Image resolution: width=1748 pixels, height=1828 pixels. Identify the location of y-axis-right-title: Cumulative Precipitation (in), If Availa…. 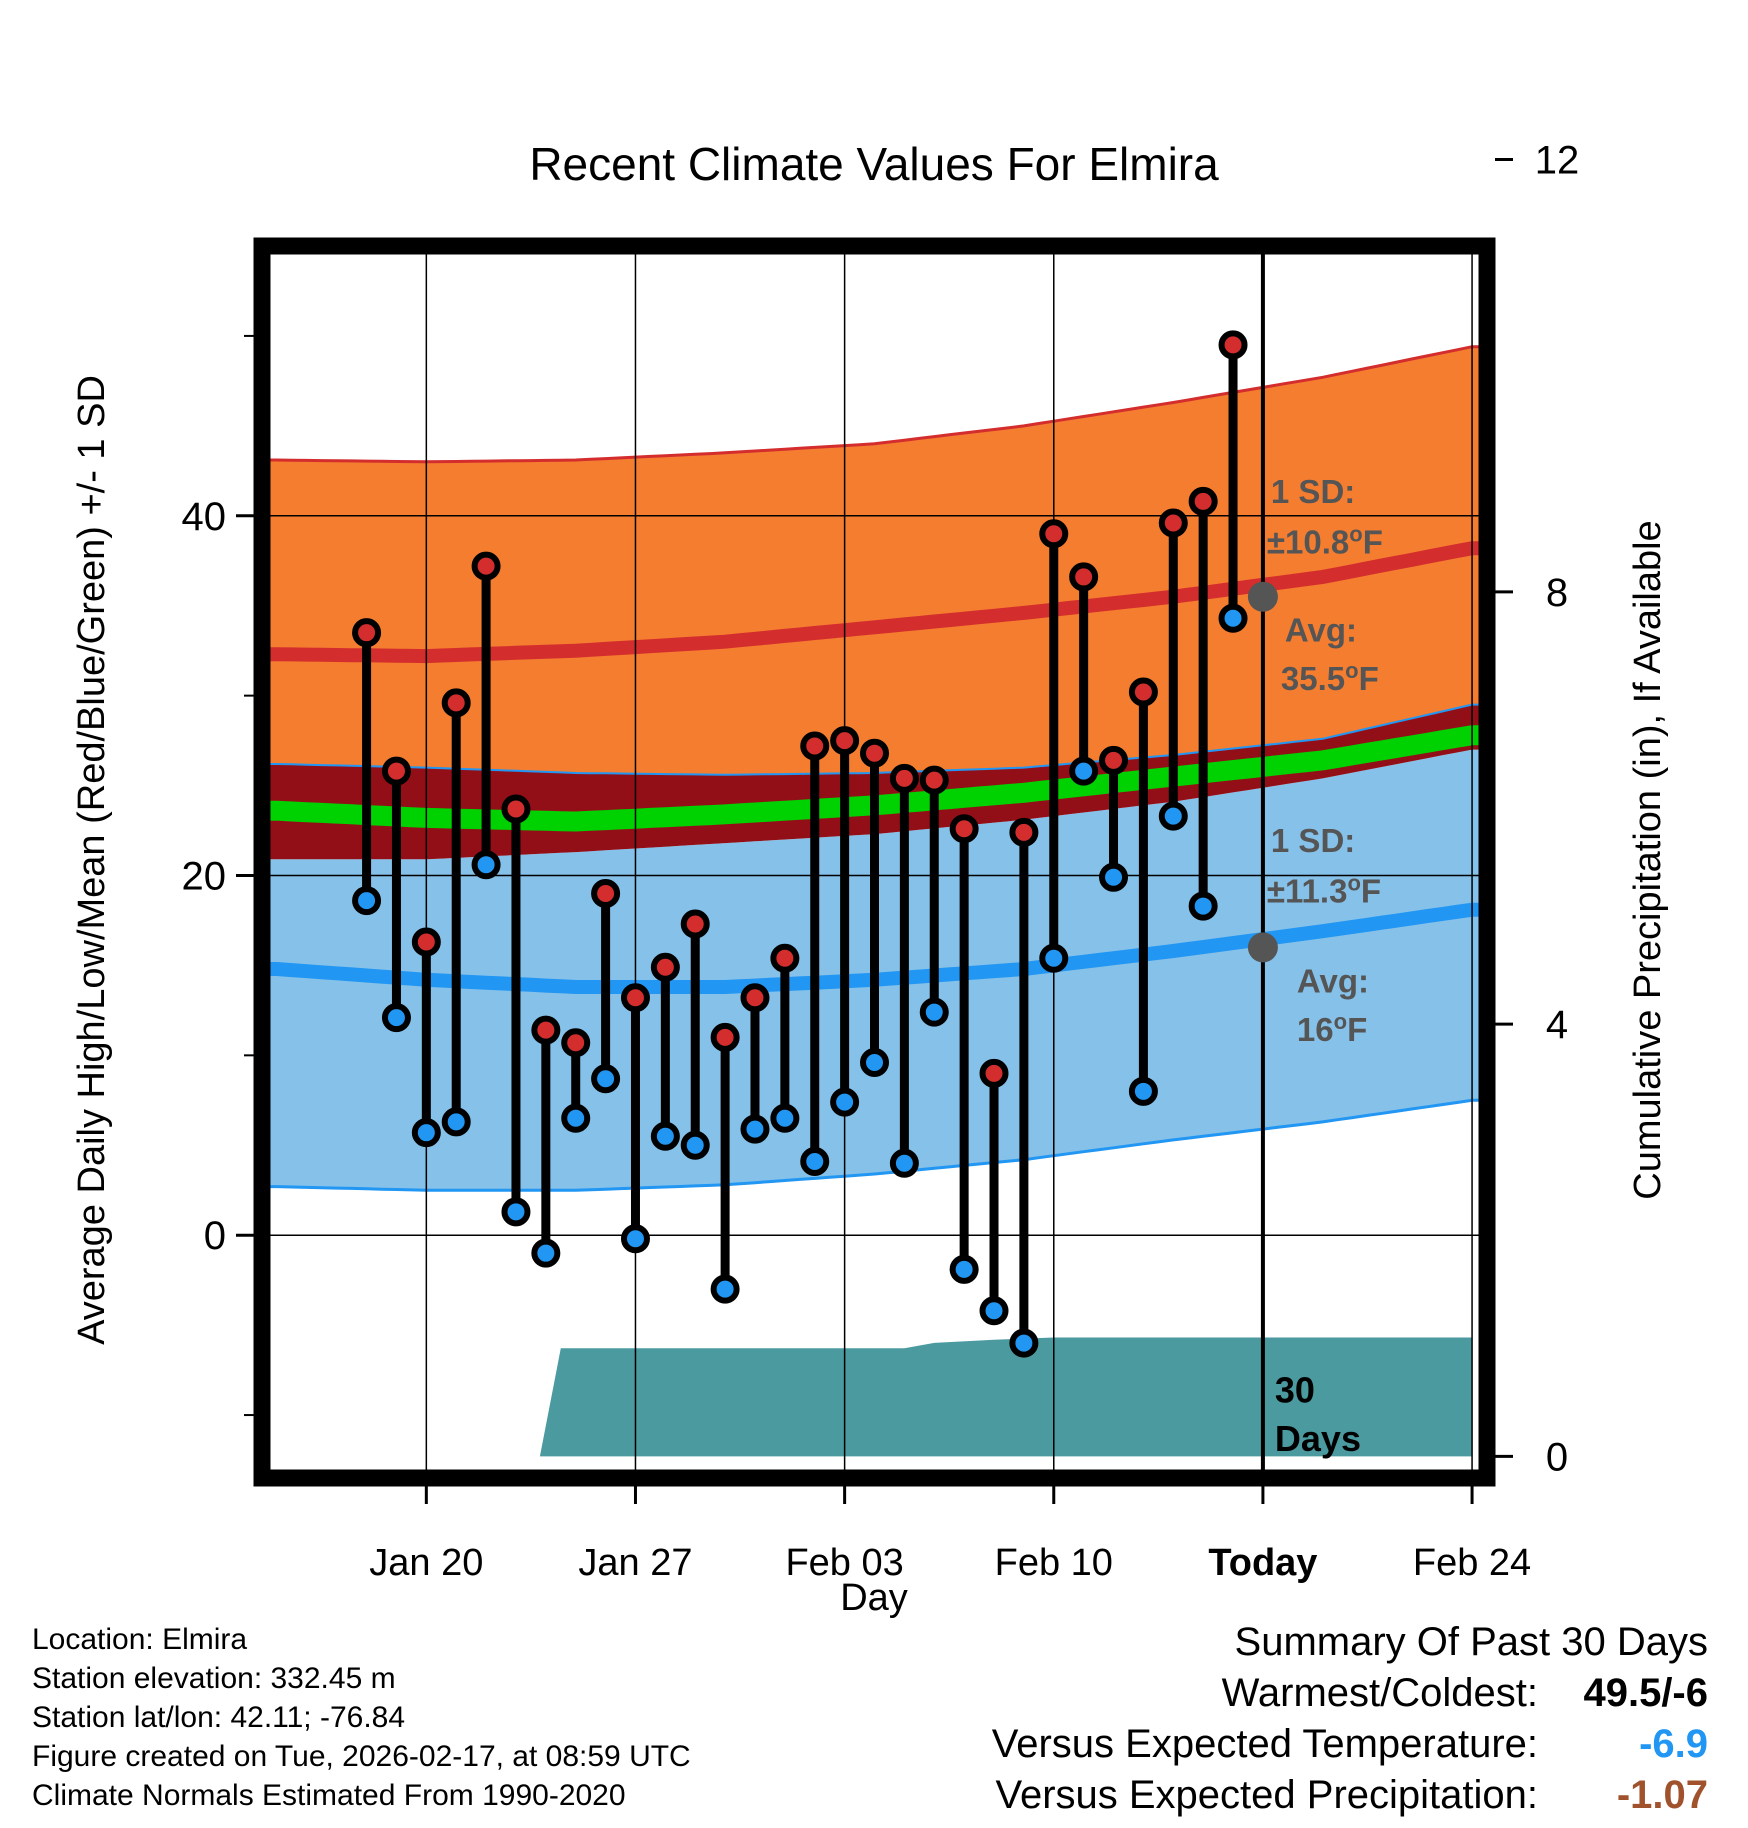
(1648, 859).